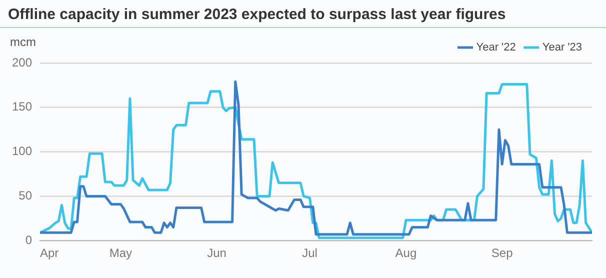  I want to click on y-tick-label: 200, so click(22, 62).